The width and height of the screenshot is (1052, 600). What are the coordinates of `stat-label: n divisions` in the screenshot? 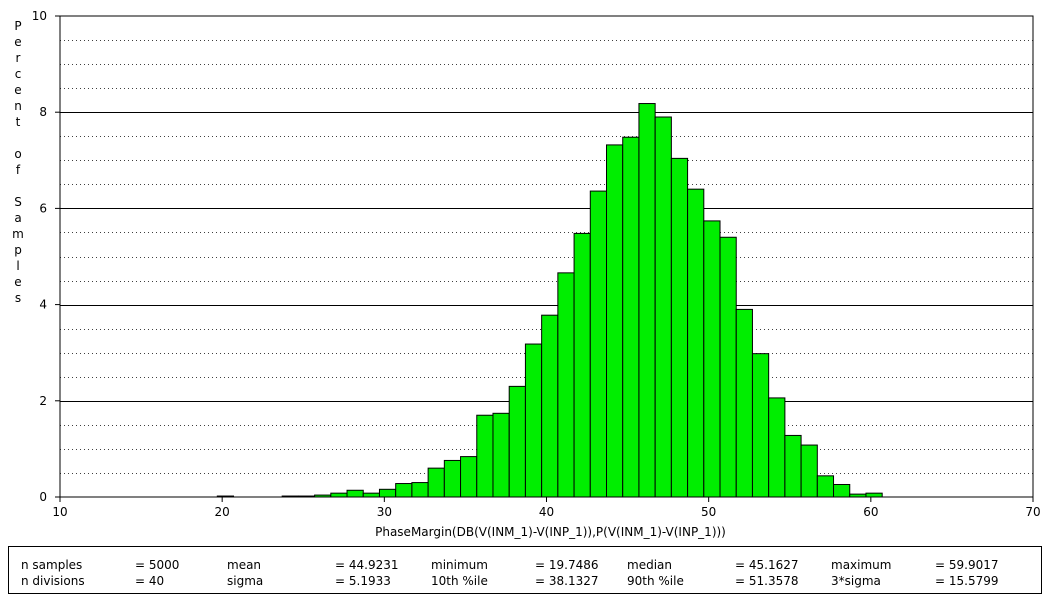 It's located at (53, 581).